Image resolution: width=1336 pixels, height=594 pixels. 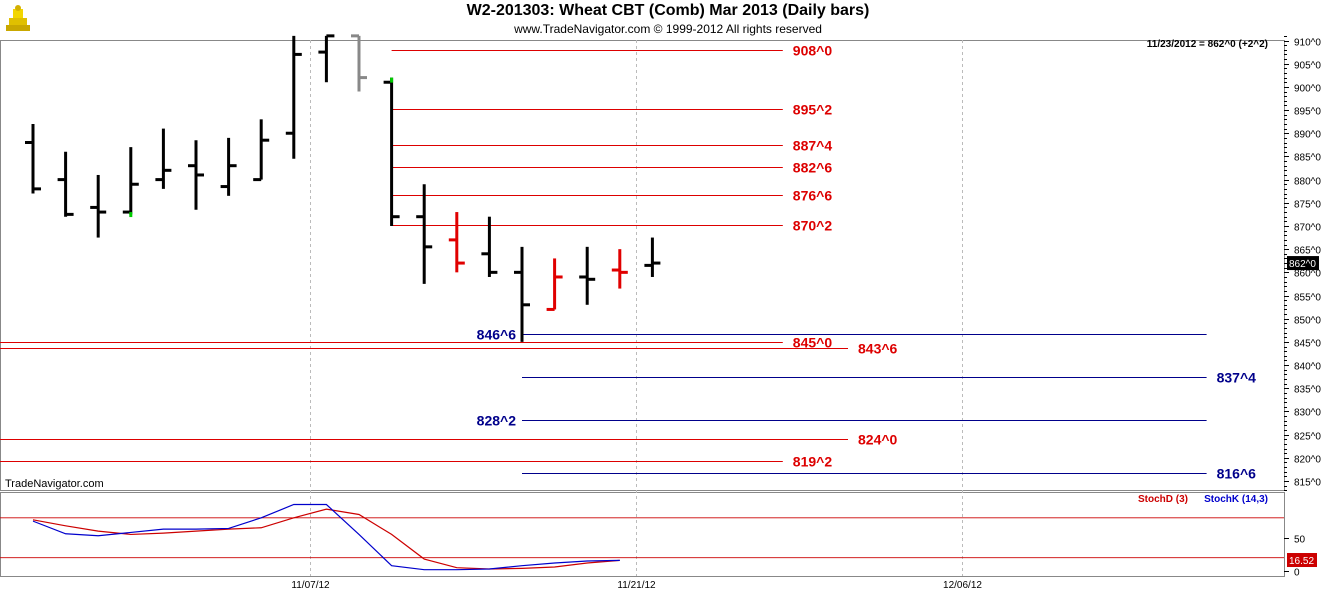 What do you see at coordinates (1297, 573) in the screenshot?
I see `stoch-tick-label: 0` at bounding box center [1297, 573].